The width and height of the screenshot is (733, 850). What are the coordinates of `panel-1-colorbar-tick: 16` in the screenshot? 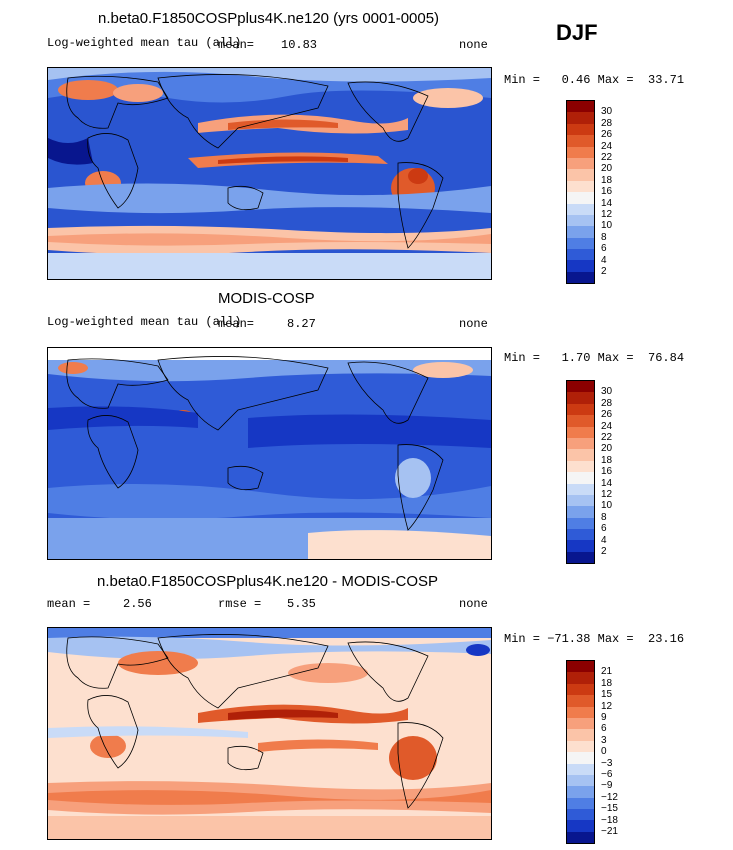 It's located at (607, 192).